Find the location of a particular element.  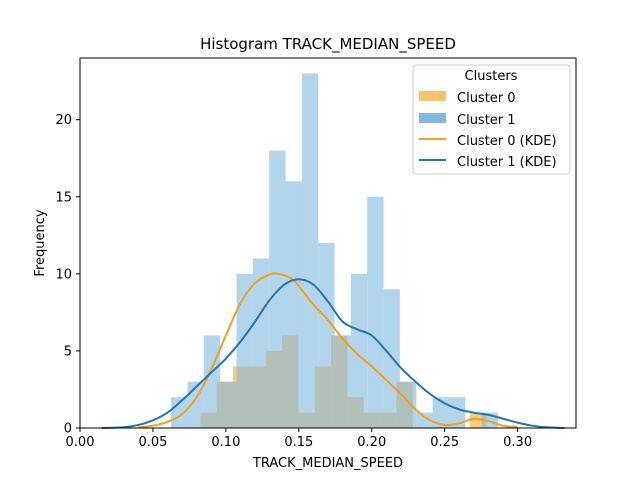

chart-title: Histogram TRACK_MEDIAN_SPEED is located at coordinates (328, 44).